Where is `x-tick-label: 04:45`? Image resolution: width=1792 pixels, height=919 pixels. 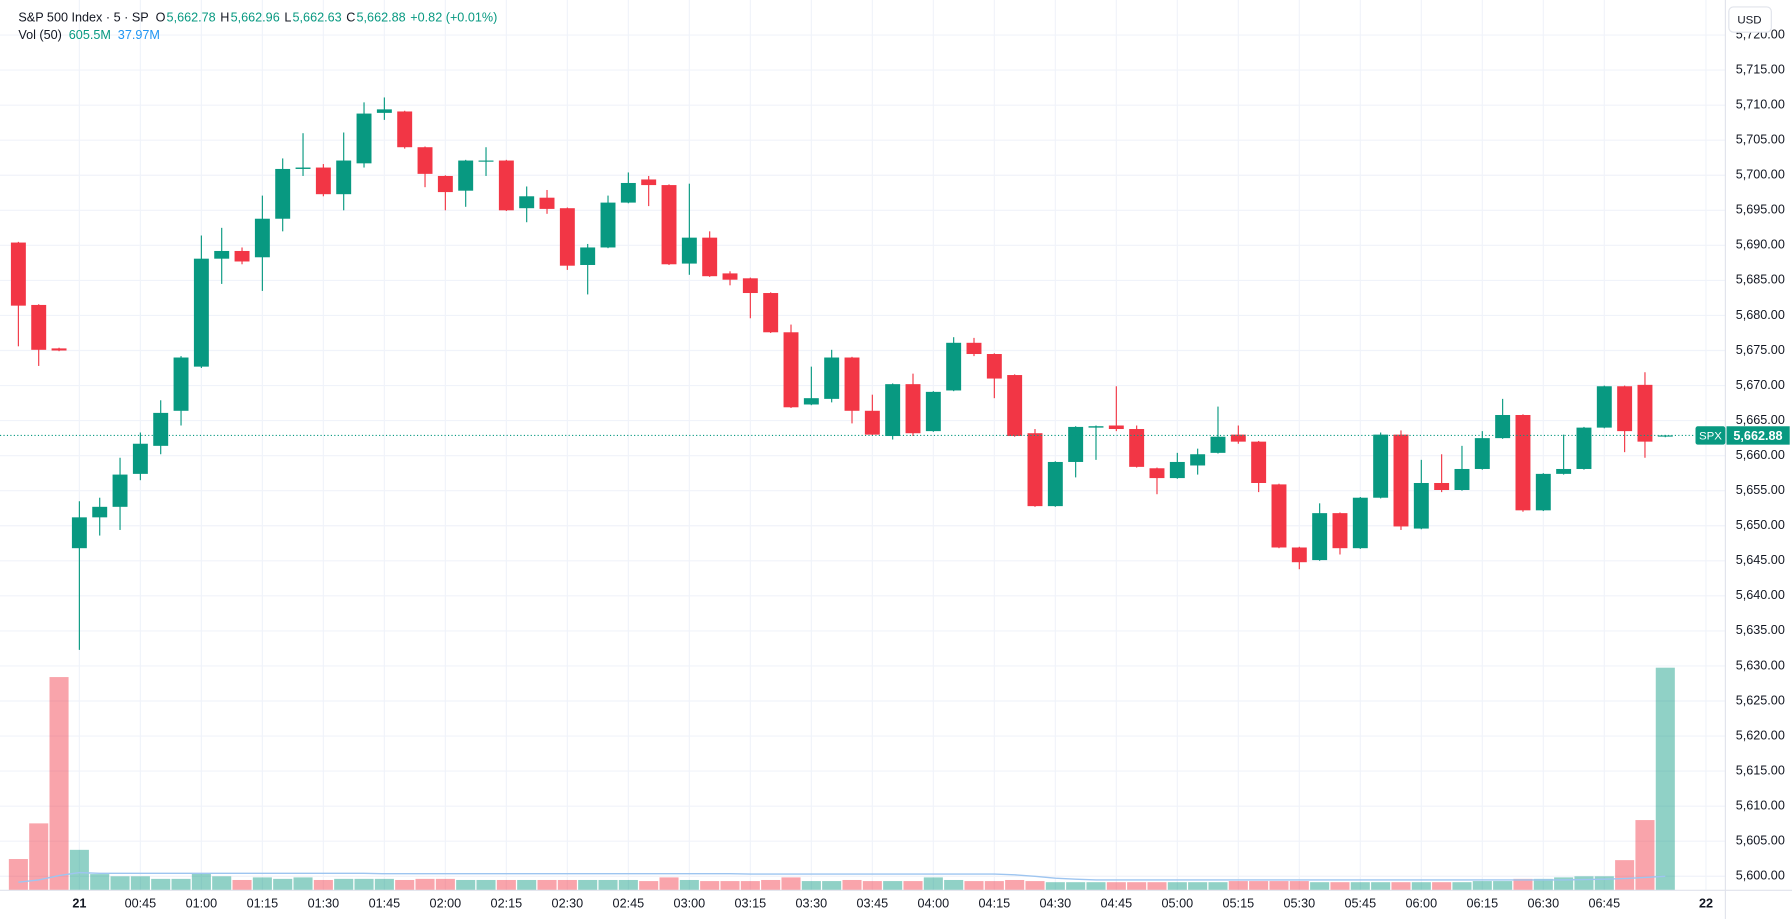 x-tick-label: 04:45 is located at coordinates (1117, 903).